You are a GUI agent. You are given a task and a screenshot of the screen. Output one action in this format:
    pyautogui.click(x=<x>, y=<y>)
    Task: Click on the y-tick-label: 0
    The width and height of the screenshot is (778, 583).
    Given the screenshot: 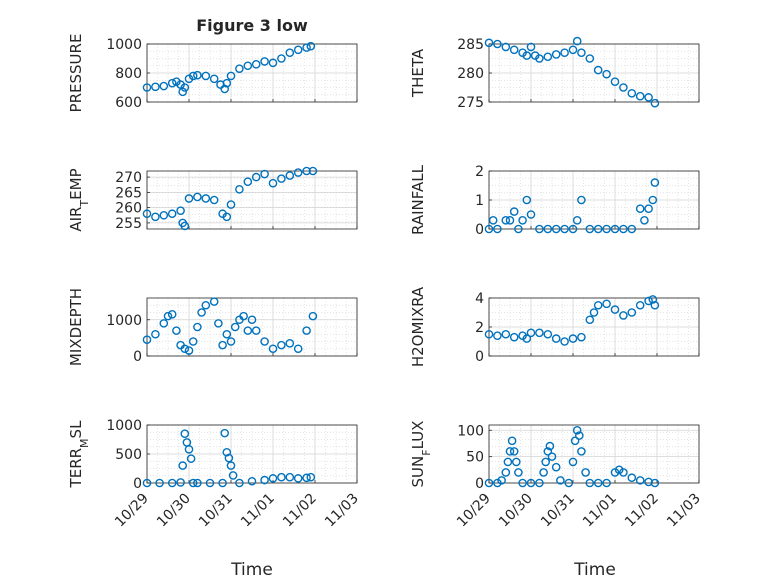 What is the action you would take?
    pyautogui.click(x=479, y=230)
    